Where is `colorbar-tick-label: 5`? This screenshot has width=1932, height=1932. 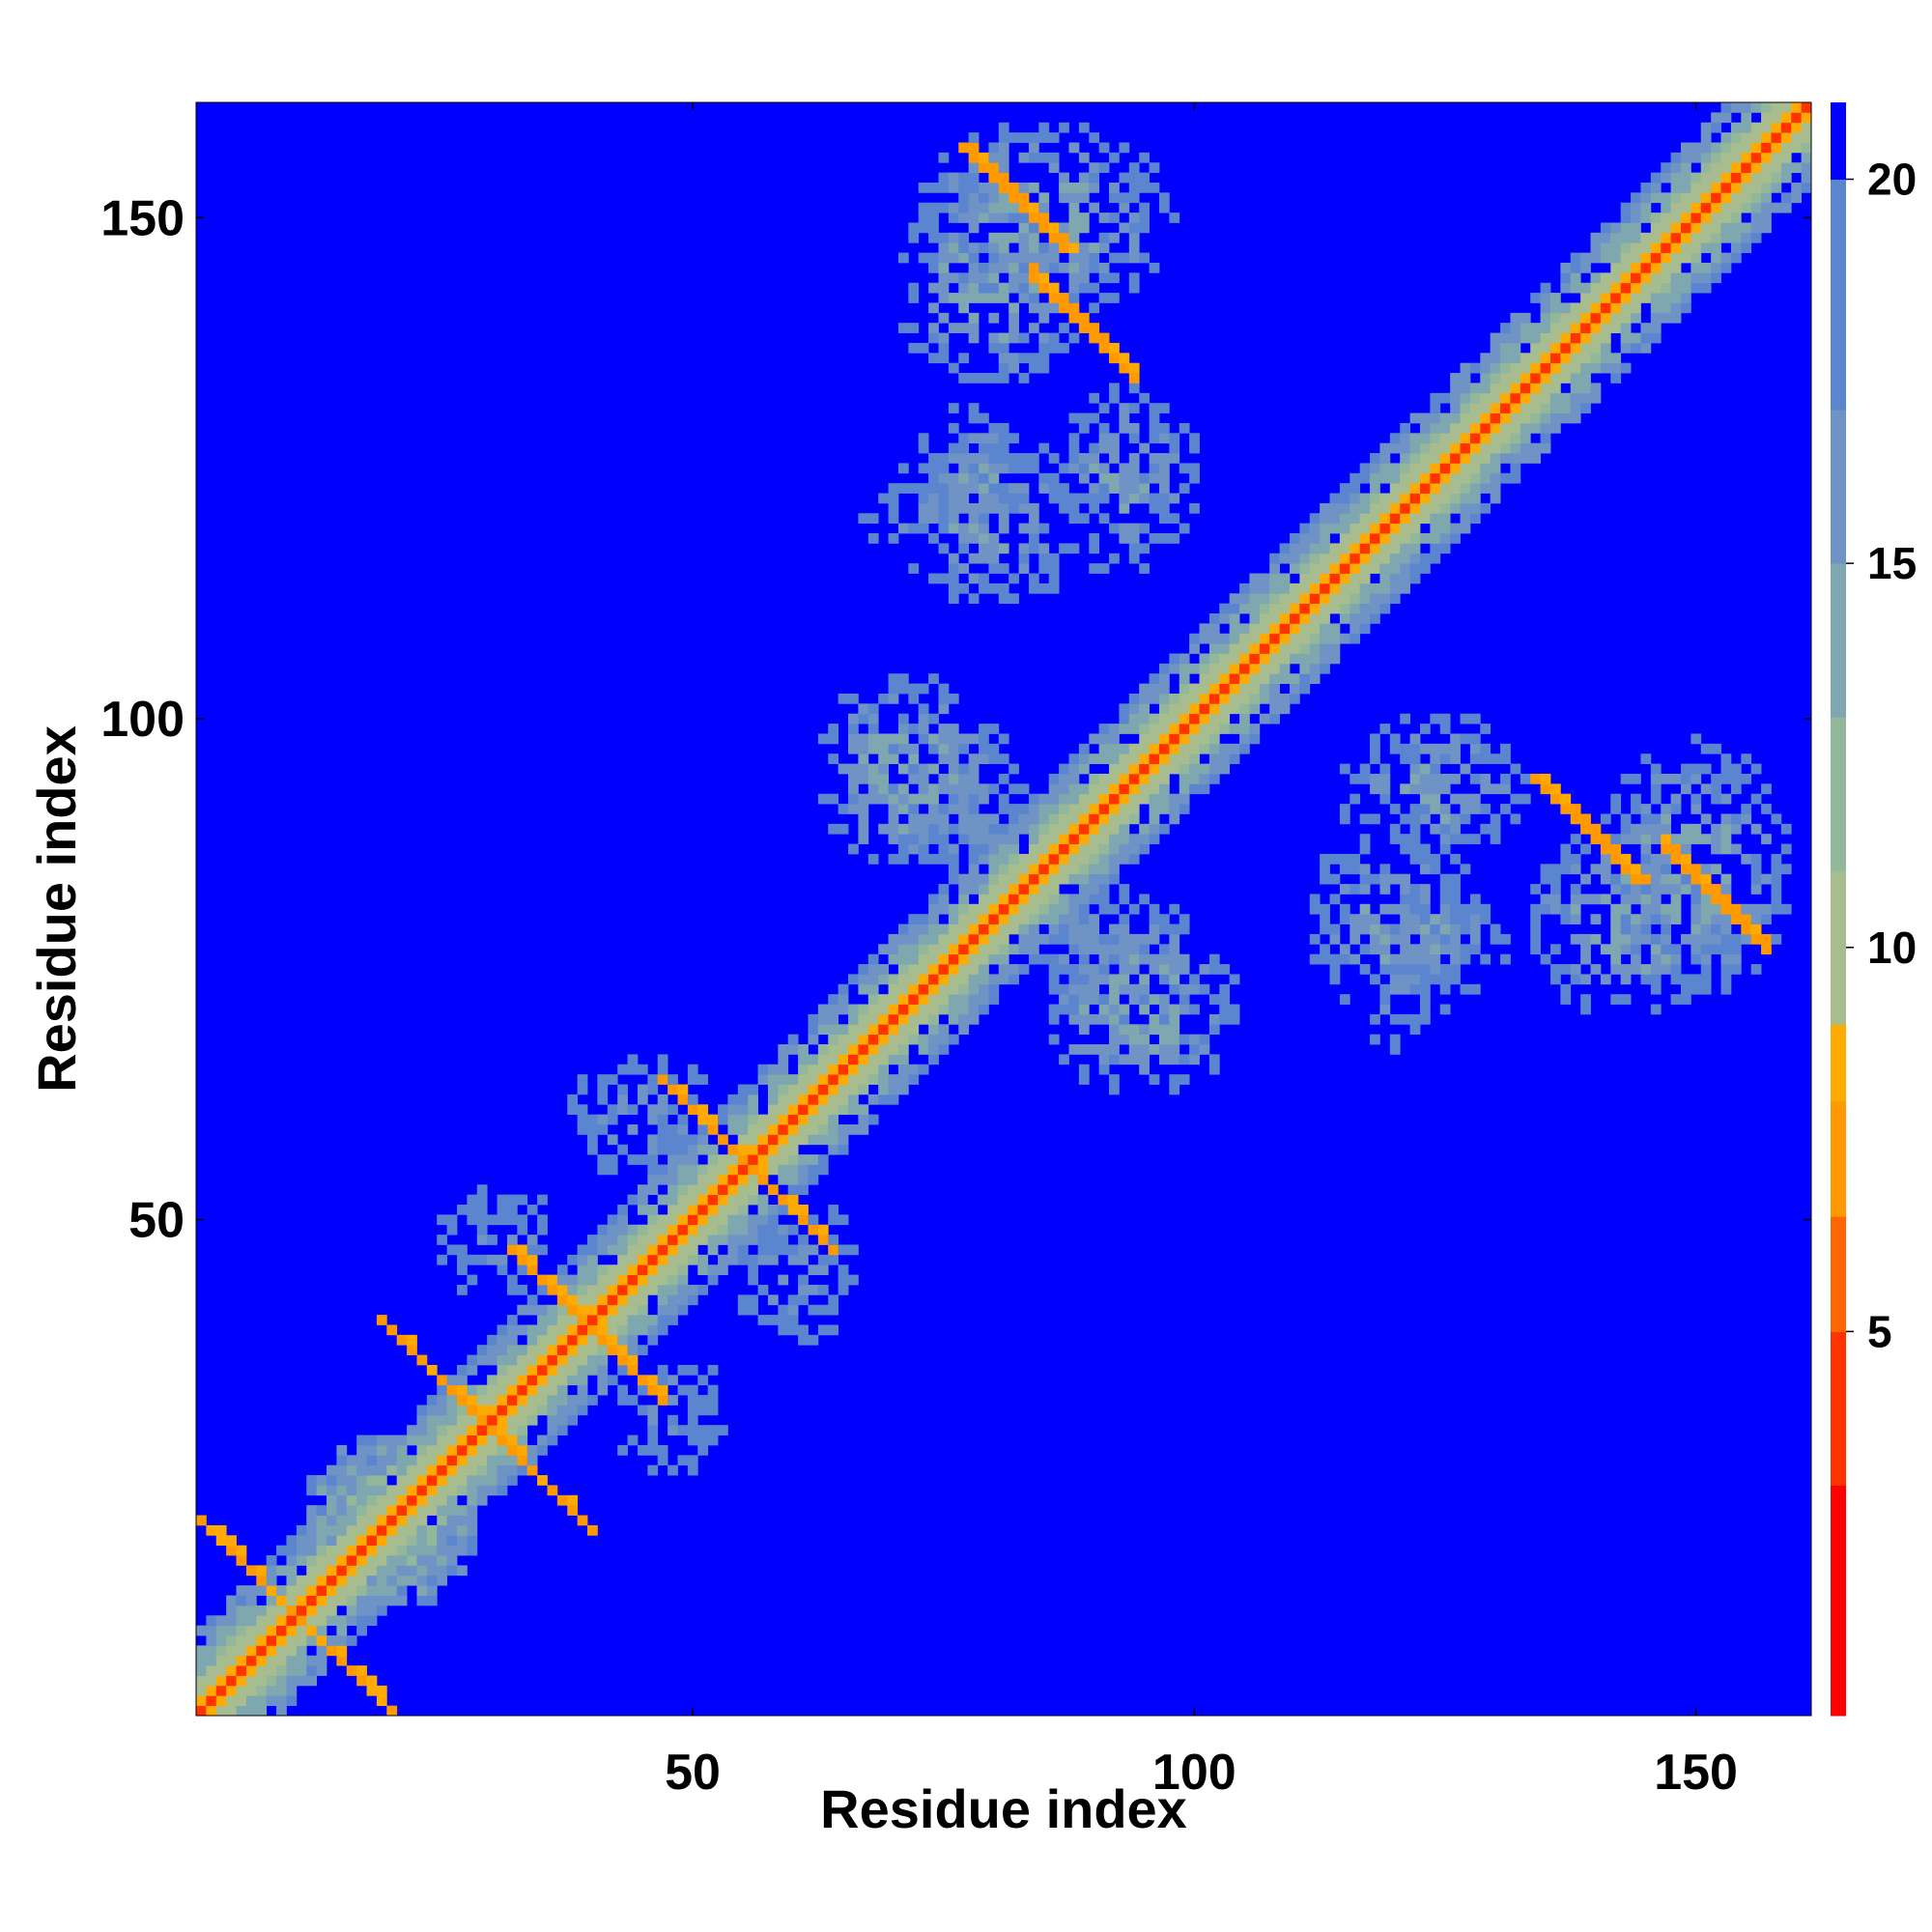
colorbar-tick-label: 5 is located at coordinates (1879, 1331).